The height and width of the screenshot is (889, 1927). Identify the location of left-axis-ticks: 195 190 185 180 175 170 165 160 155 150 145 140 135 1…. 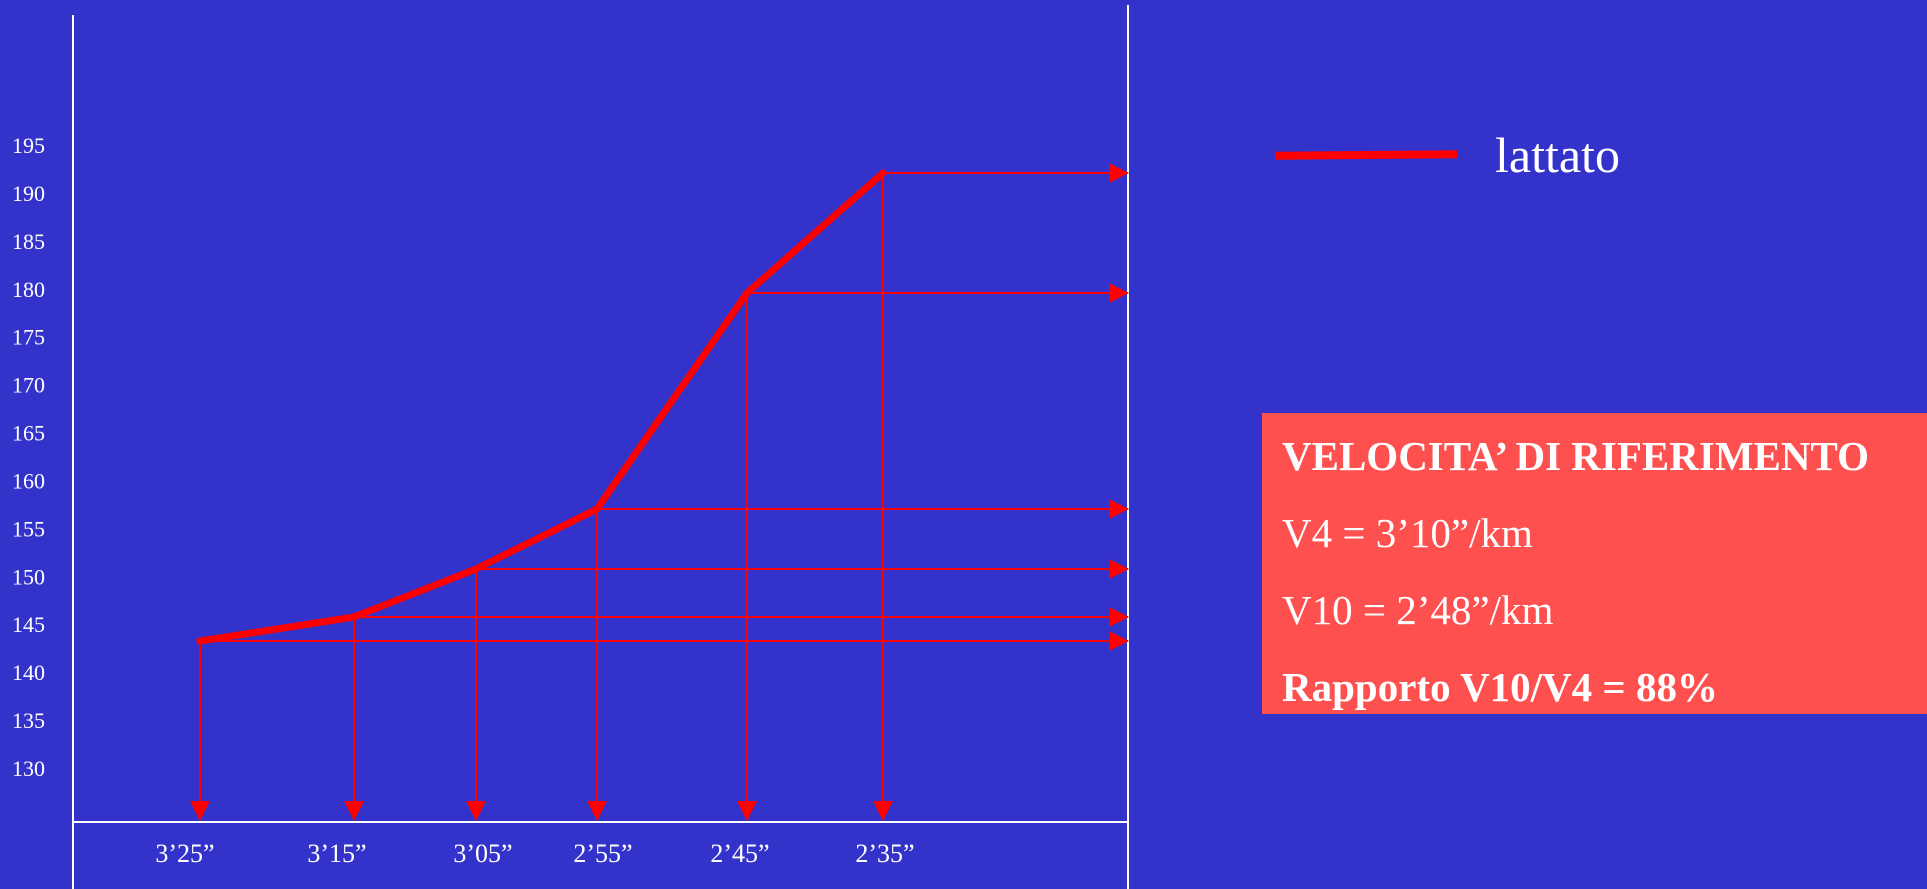
(28, 457).